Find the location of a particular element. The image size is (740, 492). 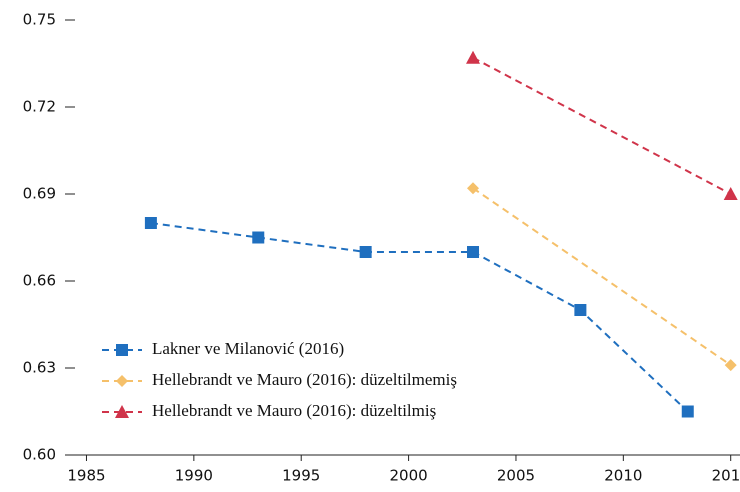

x-tick-label: 2005 is located at coordinates (516, 476).